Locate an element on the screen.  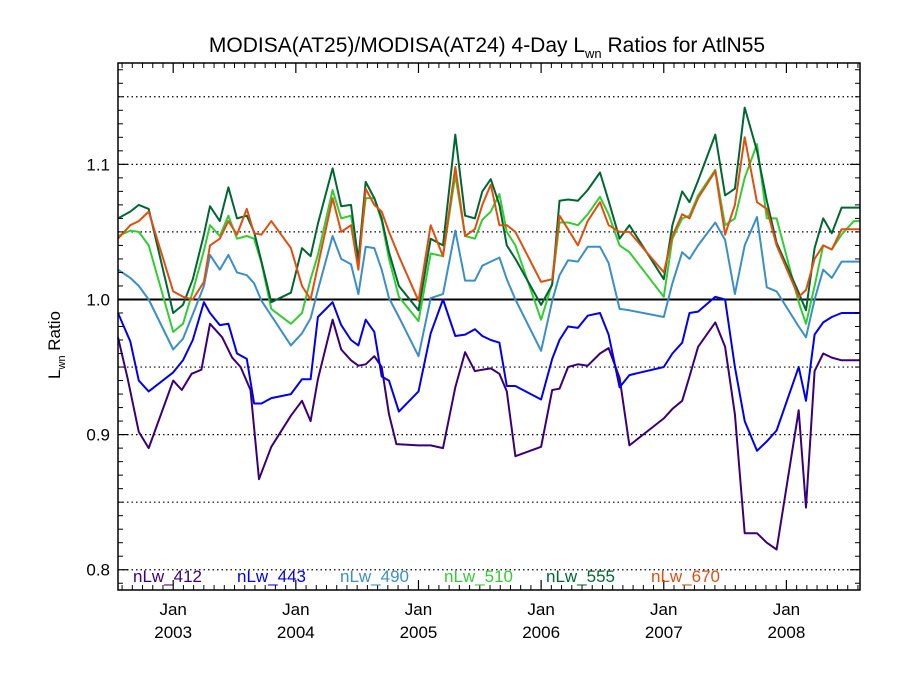
y-axis-label: Lwn Ratio is located at coordinates (56, 345).